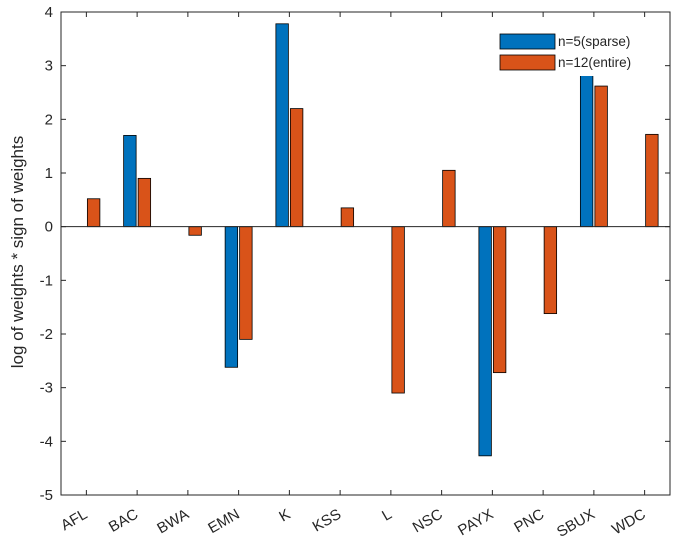  I want to click on y-tick-label: 3, so click(49, 66).